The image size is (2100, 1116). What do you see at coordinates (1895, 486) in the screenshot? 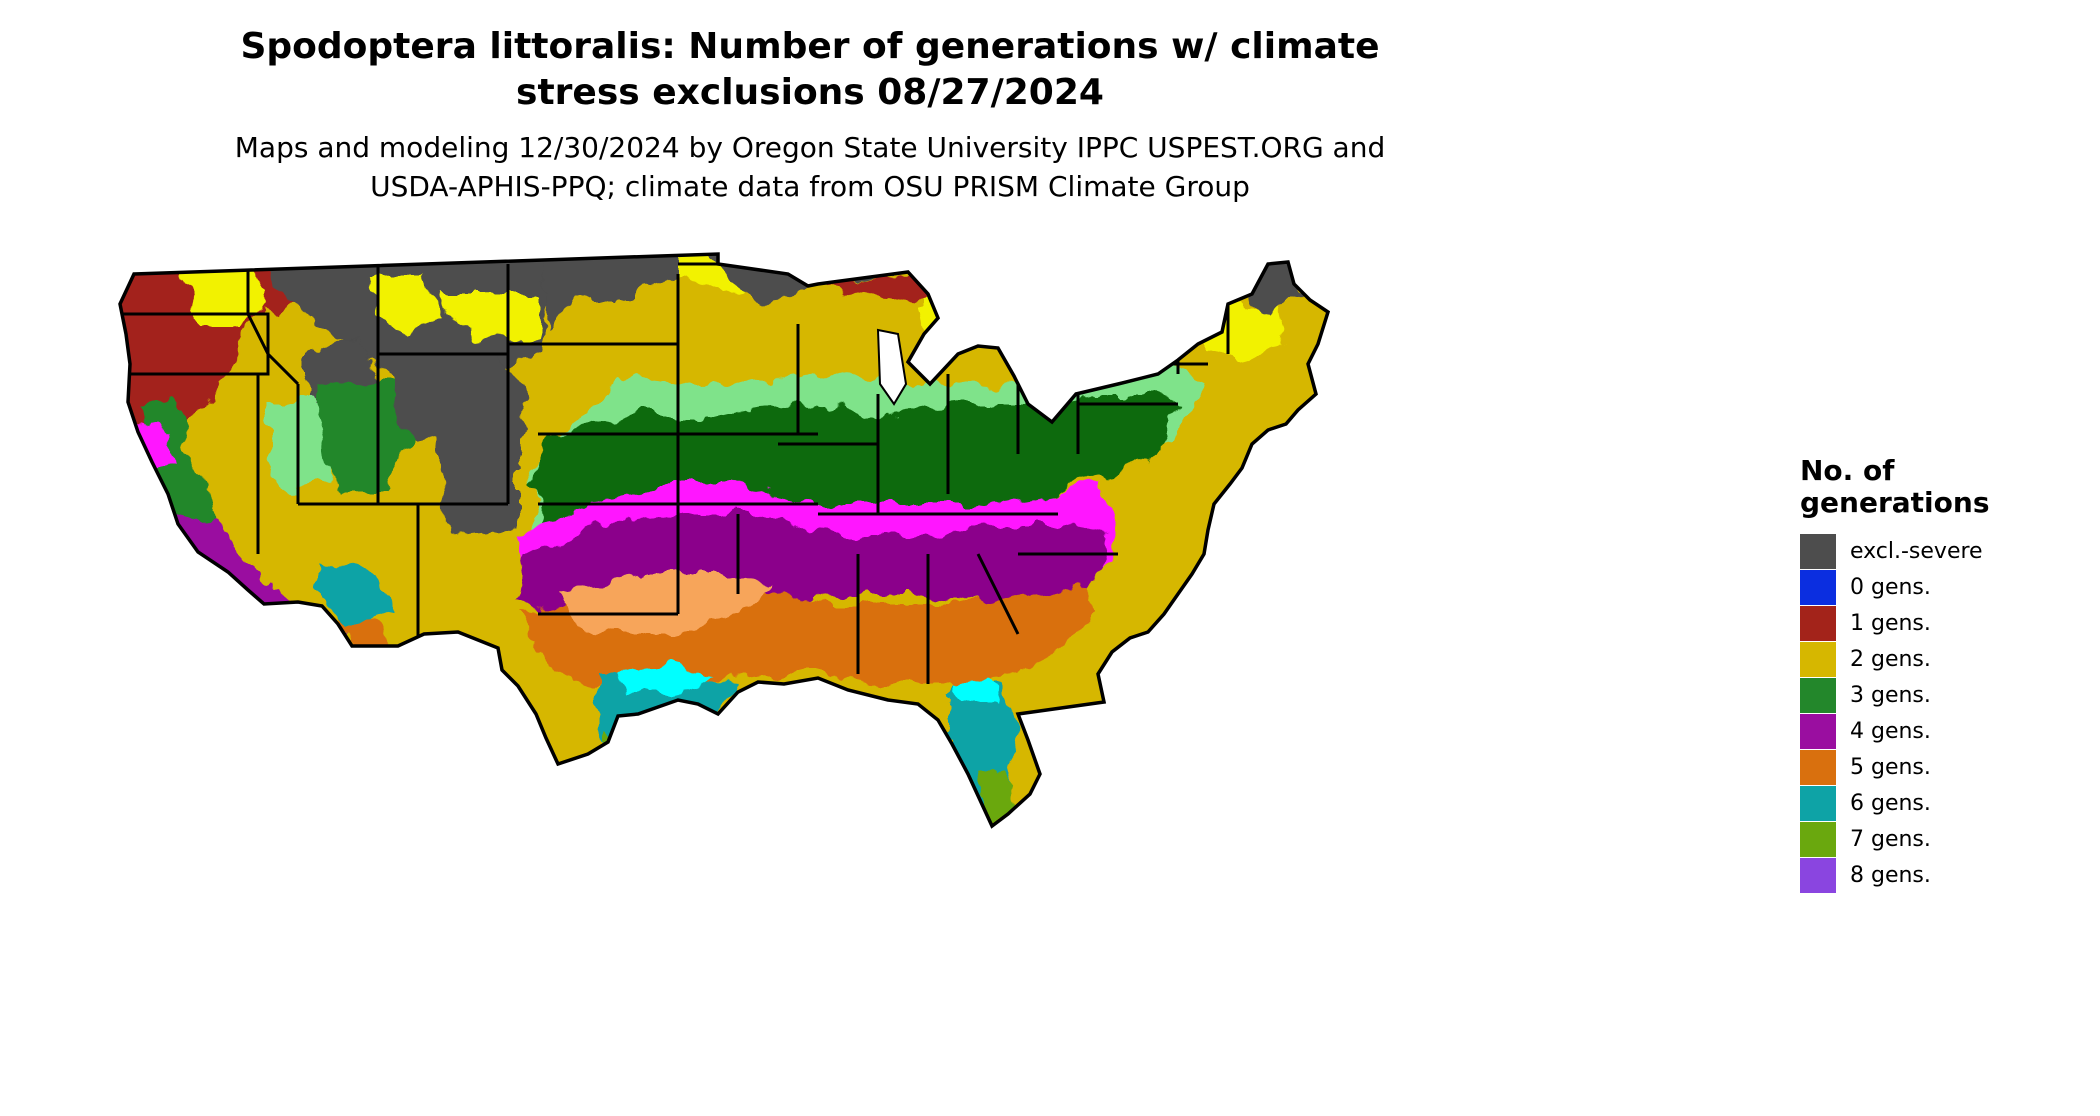
I see `legend-title: No. of generations` at bounding box center [1895, 486].